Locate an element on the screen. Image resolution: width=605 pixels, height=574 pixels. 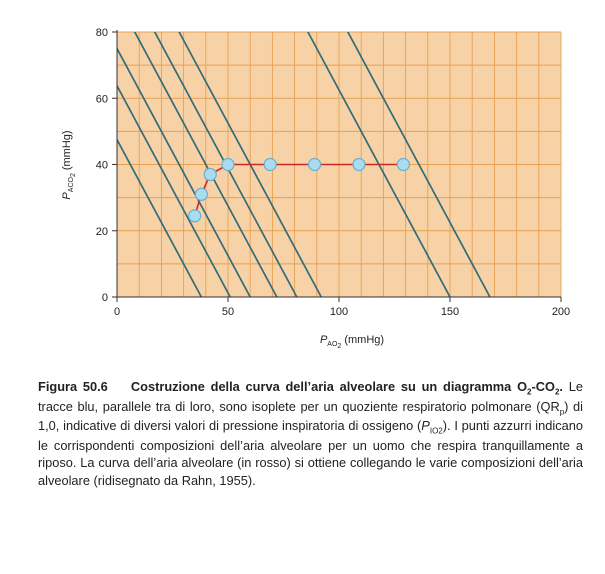
x-axis-label: PAO2(mmHg) is located at coordinates (352, 342).